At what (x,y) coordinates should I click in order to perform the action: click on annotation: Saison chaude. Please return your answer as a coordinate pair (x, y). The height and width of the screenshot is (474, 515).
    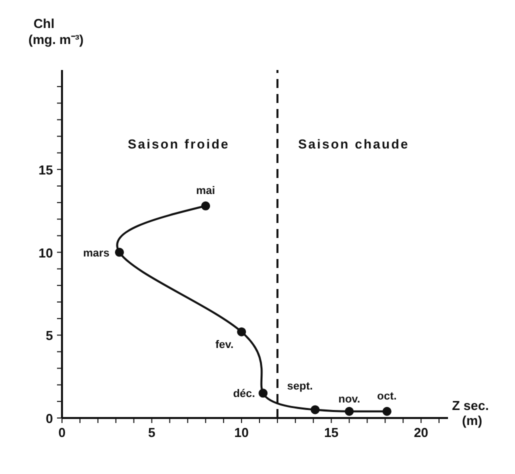
    Looking at the image, I should click on (354, 144).